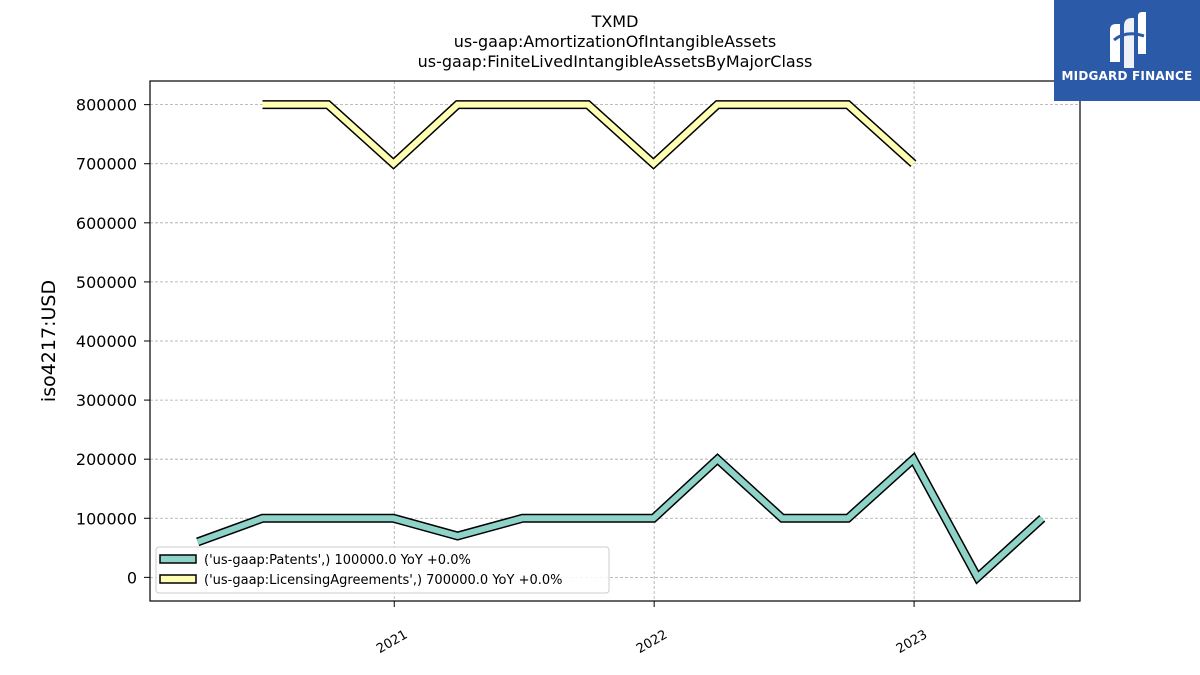 The width and height of the screenshot is (1200, 675). What do you see at coordinates (106, 459) in the screenshot?
I see `y-tick-label: 200000` at bounding box center [106, 459].